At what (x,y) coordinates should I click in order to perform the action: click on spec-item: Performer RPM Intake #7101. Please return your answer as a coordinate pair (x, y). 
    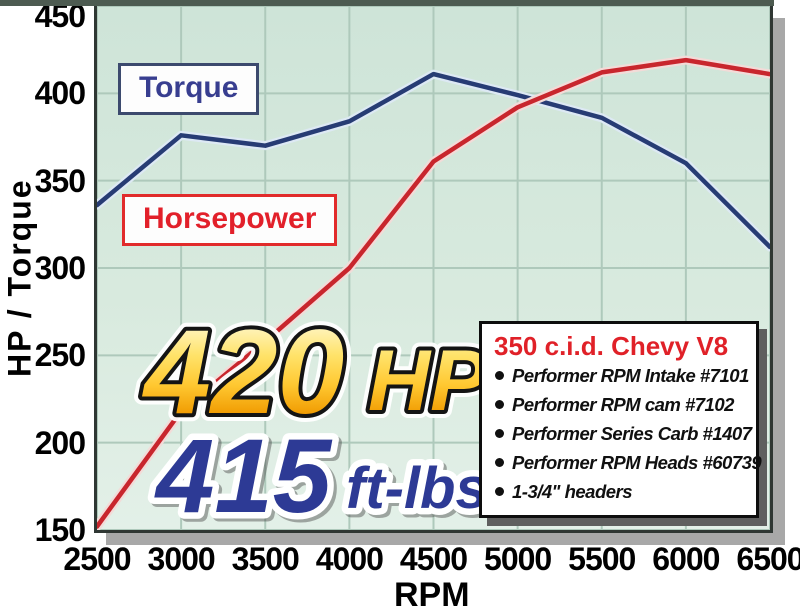
    Looking at the image, I should click on (621, 375).